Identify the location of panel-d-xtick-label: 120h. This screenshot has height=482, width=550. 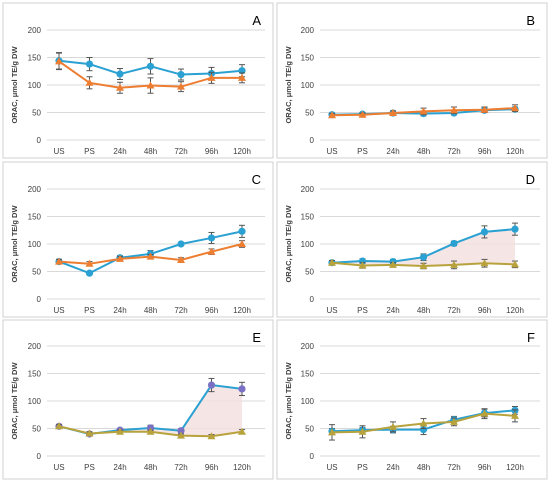
(515, 310).